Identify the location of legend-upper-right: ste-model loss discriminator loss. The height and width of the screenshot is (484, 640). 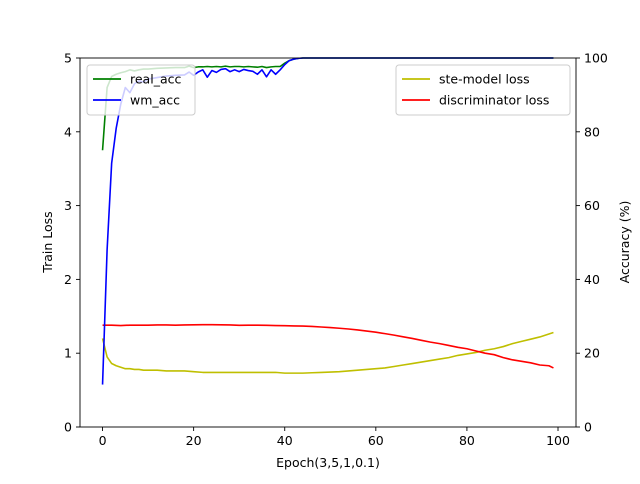
(483, 90).